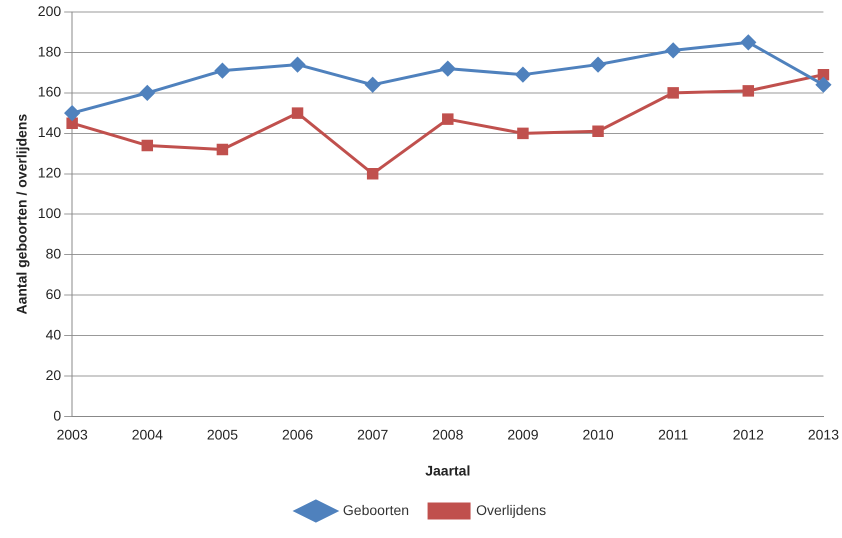 This screenshot has height=538, width=842. I want to click on y-axis-title: Aantal geboorten / overlijdens, so click(21, 214).